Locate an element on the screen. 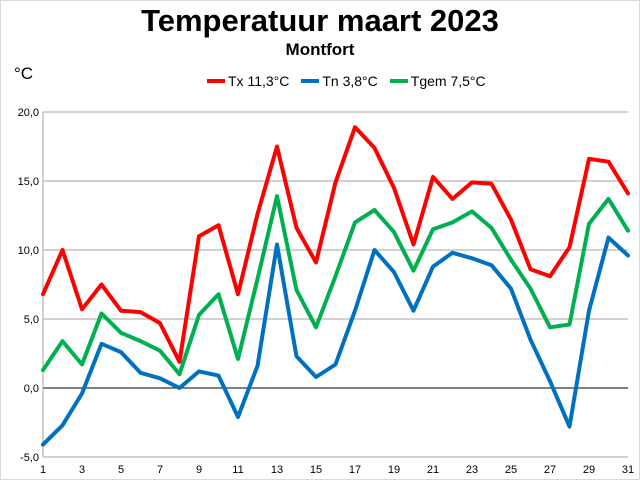  legend-label-tx: Tx 11,3°C is located at coordinates (259, 81).